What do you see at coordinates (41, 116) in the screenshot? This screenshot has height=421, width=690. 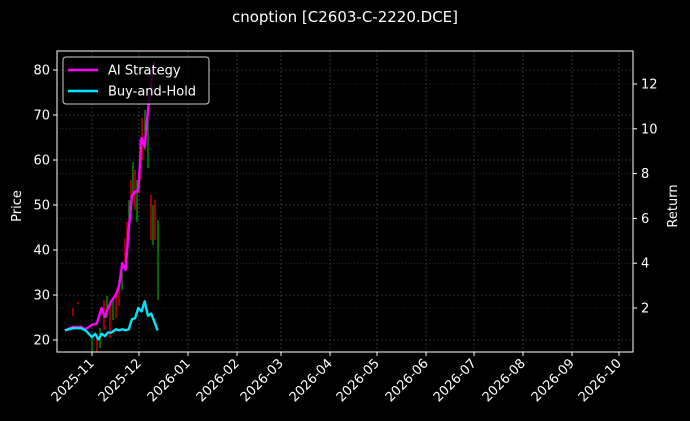 I see `y-tick-label: 70` at bounding box center [41, 116].